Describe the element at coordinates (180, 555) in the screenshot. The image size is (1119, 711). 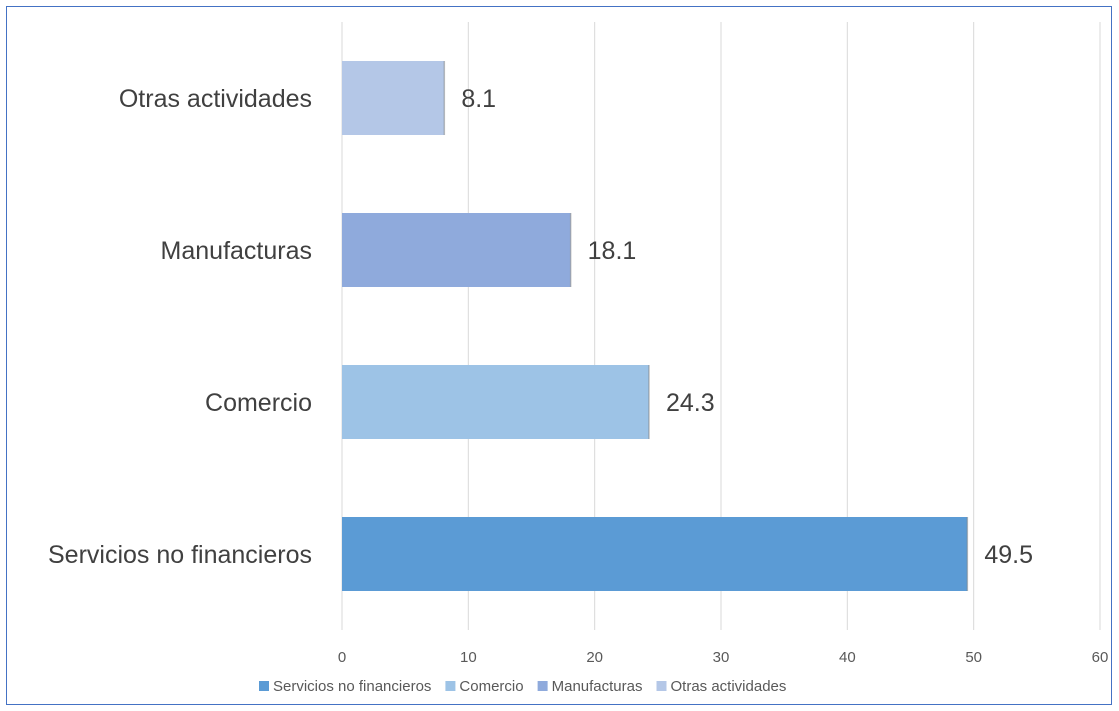
I see `category-label-0: Servicios no financieros` at that location.